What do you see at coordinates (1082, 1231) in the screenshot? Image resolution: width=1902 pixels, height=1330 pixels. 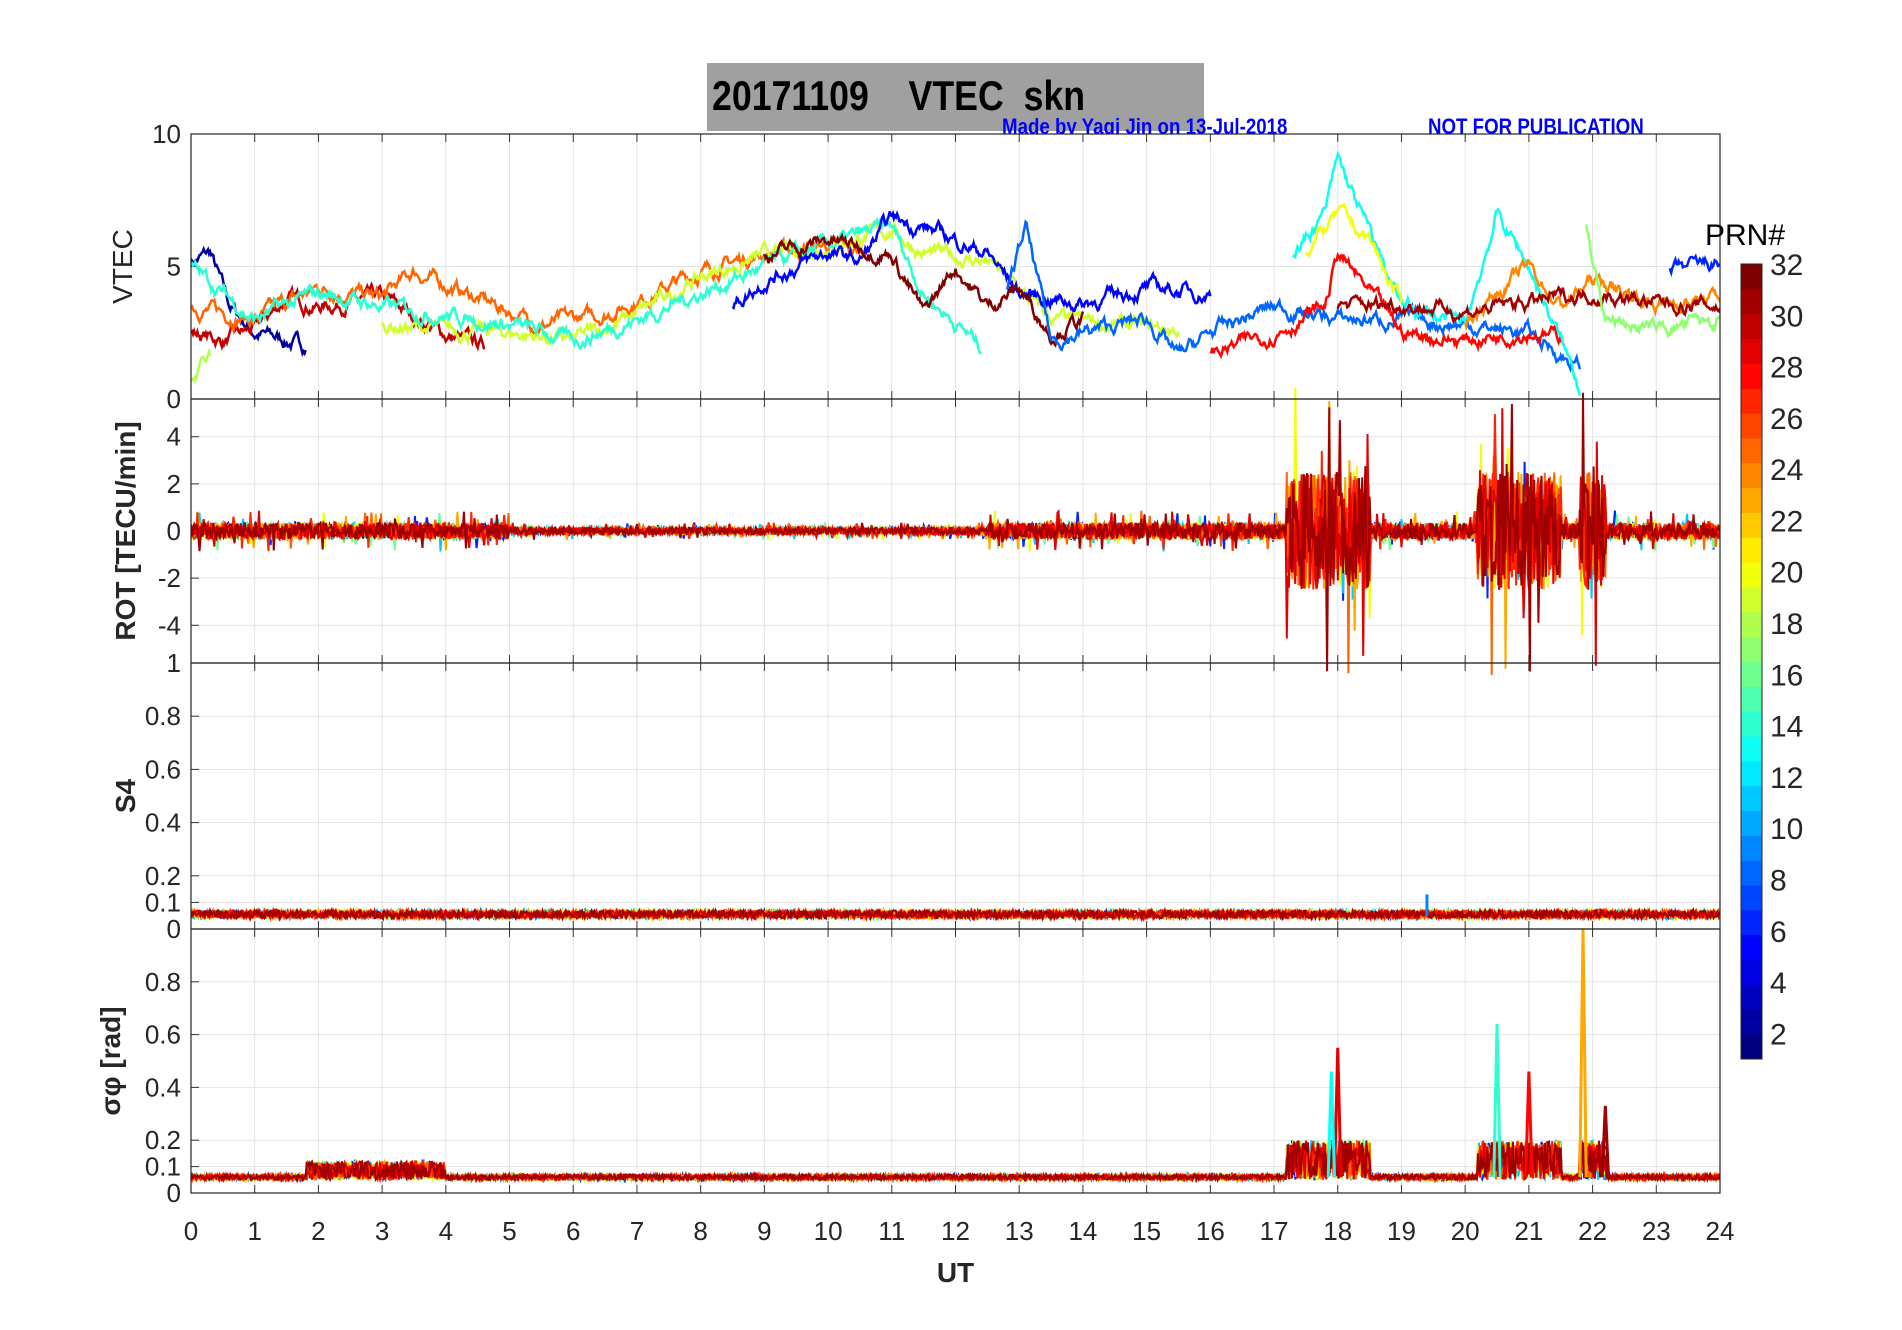 I see `x-tick-label: 14` at bounding box center [1082, 1231].